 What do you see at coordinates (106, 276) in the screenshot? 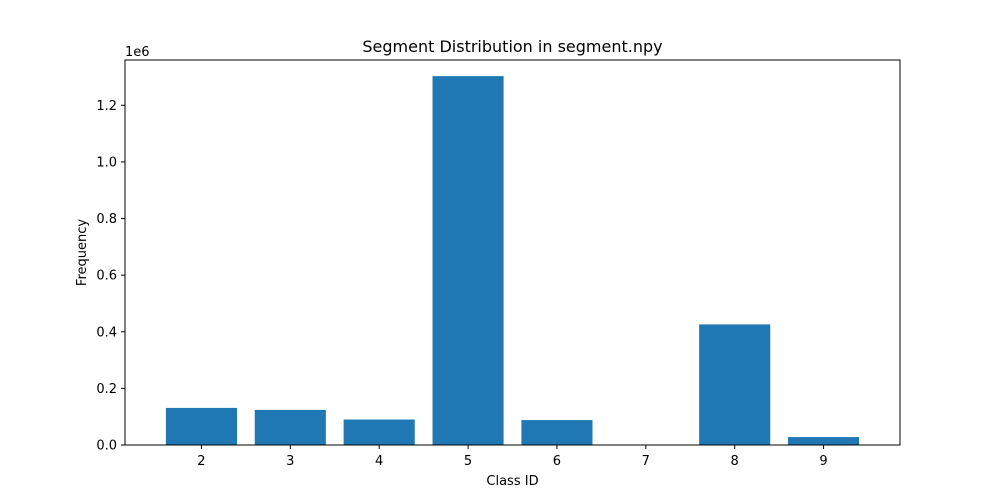
I see `y-tick-label: 0.6` at bounding box center [106, 276].